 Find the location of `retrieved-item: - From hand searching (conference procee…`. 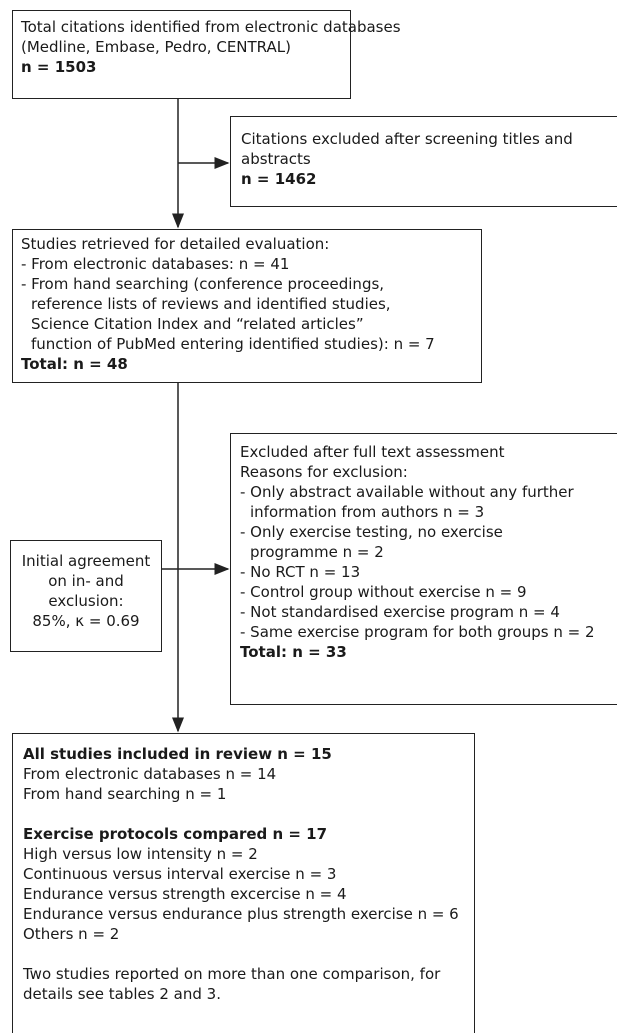

retrieved-item: - From hand searching (conference procee… is located at coordinates (203, 284).